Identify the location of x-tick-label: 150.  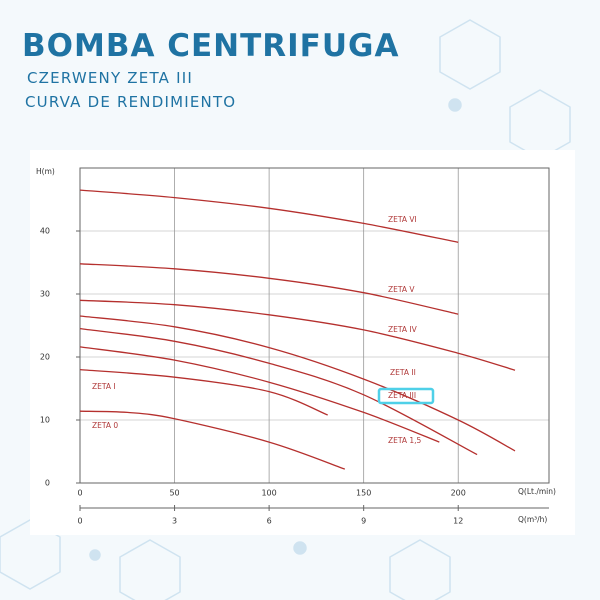
(363, 493).